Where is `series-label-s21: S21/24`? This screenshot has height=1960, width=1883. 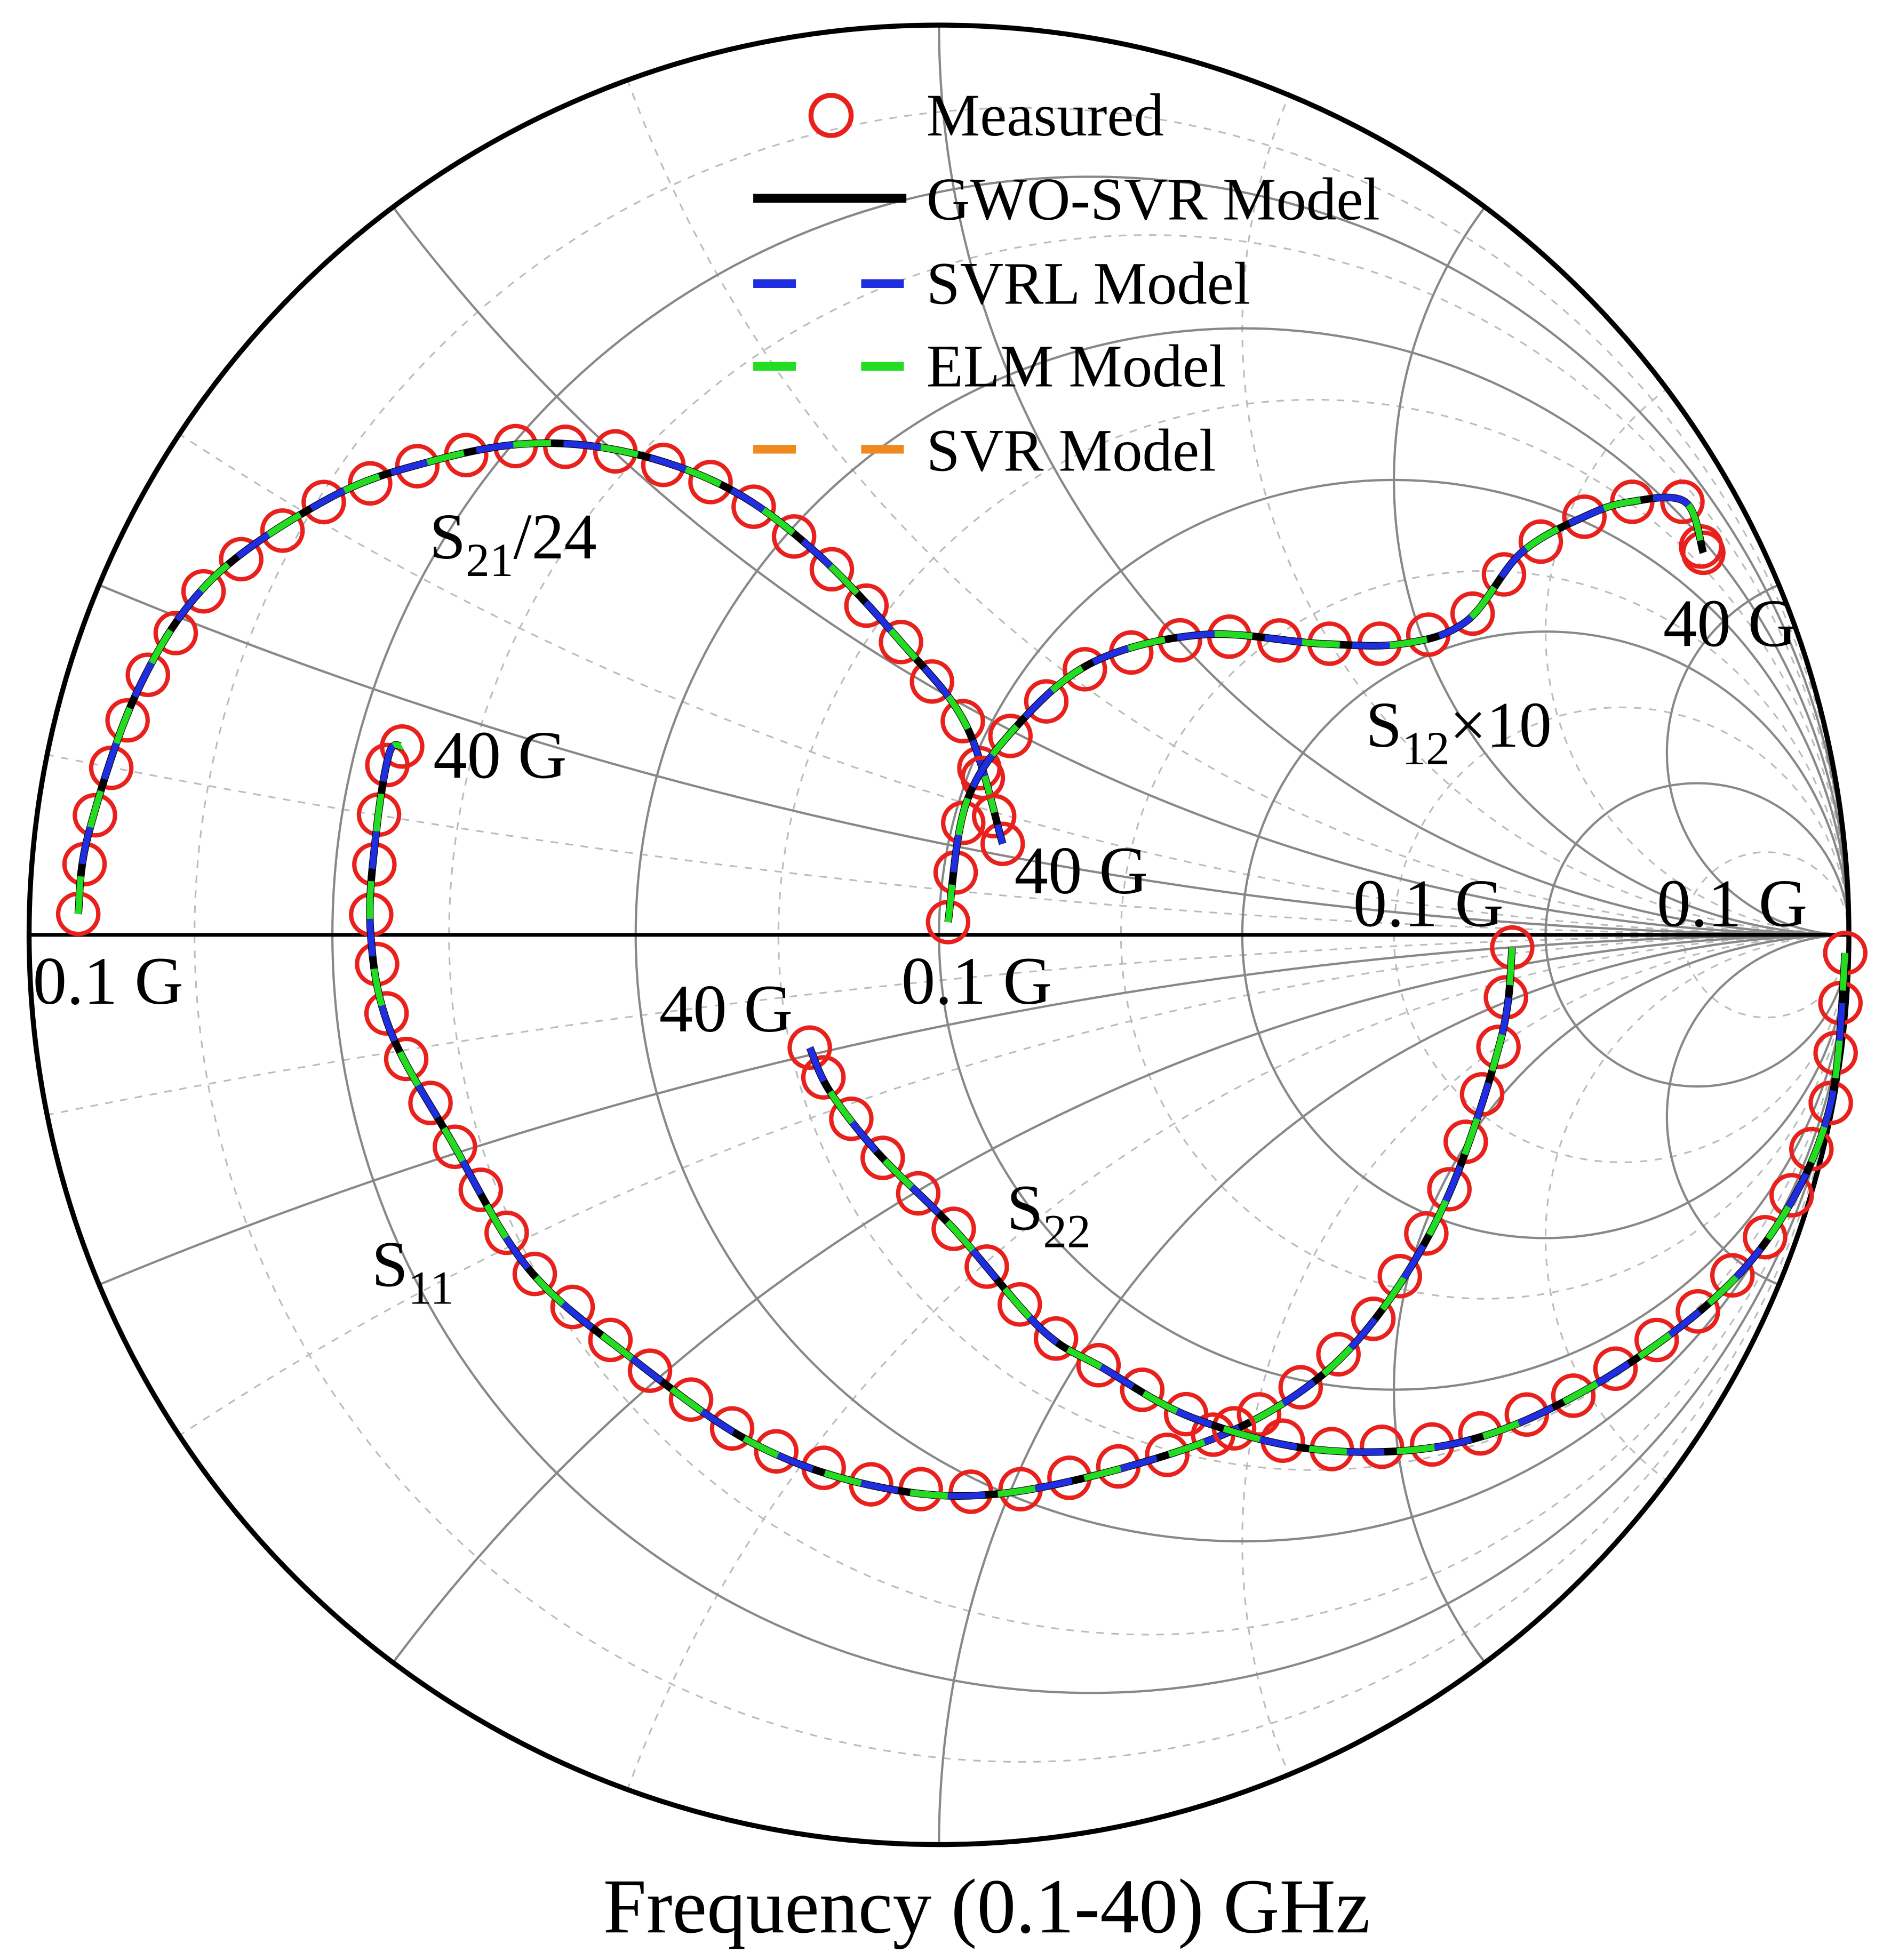 series-label-s21: S21/24 is located at coordinates (513, 544).